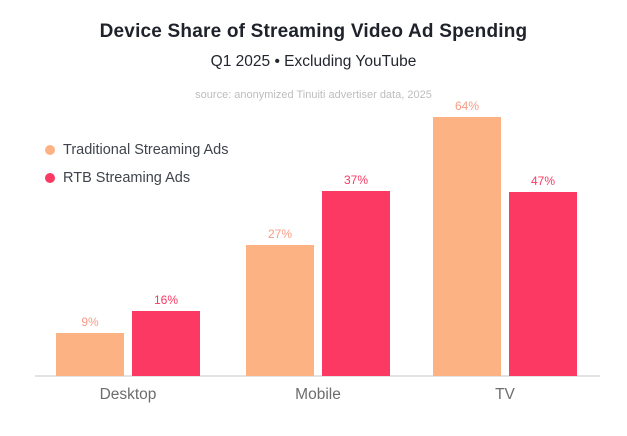 The height and width of the screenshot is (436, 627). I want to click on bar-value-label: 27%, so click(280, 234).